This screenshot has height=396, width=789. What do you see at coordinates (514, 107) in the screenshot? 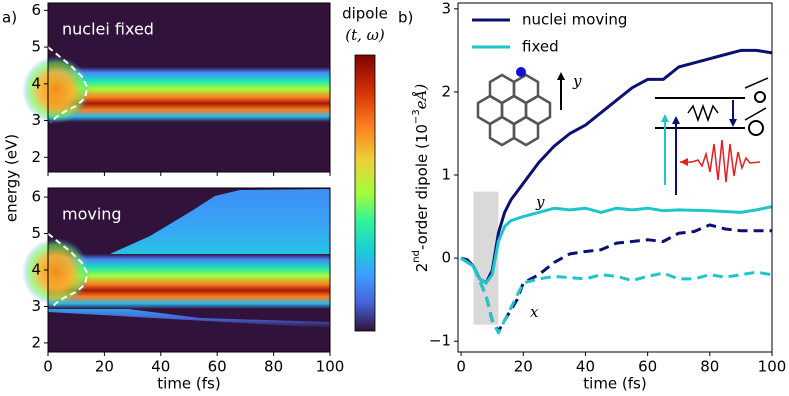
I see `molecule-inset` at bounding box center [514, 107].